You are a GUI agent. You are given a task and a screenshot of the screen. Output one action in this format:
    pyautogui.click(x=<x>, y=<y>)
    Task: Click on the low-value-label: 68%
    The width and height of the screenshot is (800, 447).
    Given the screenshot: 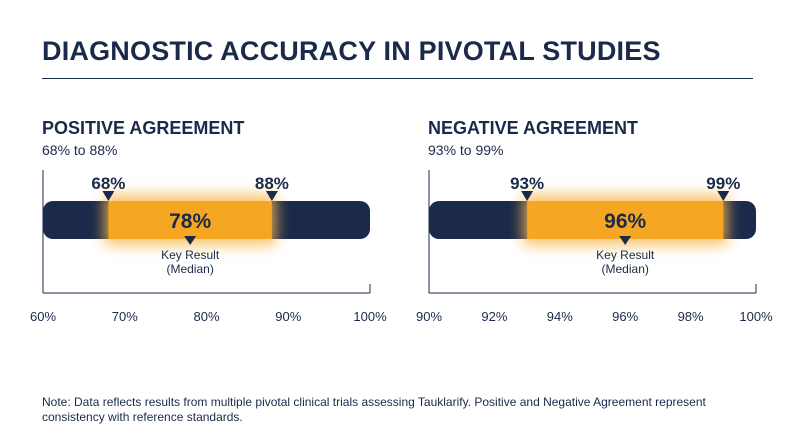 What is the action you would take?
    pyautogui.click(x=108, y=183)
    